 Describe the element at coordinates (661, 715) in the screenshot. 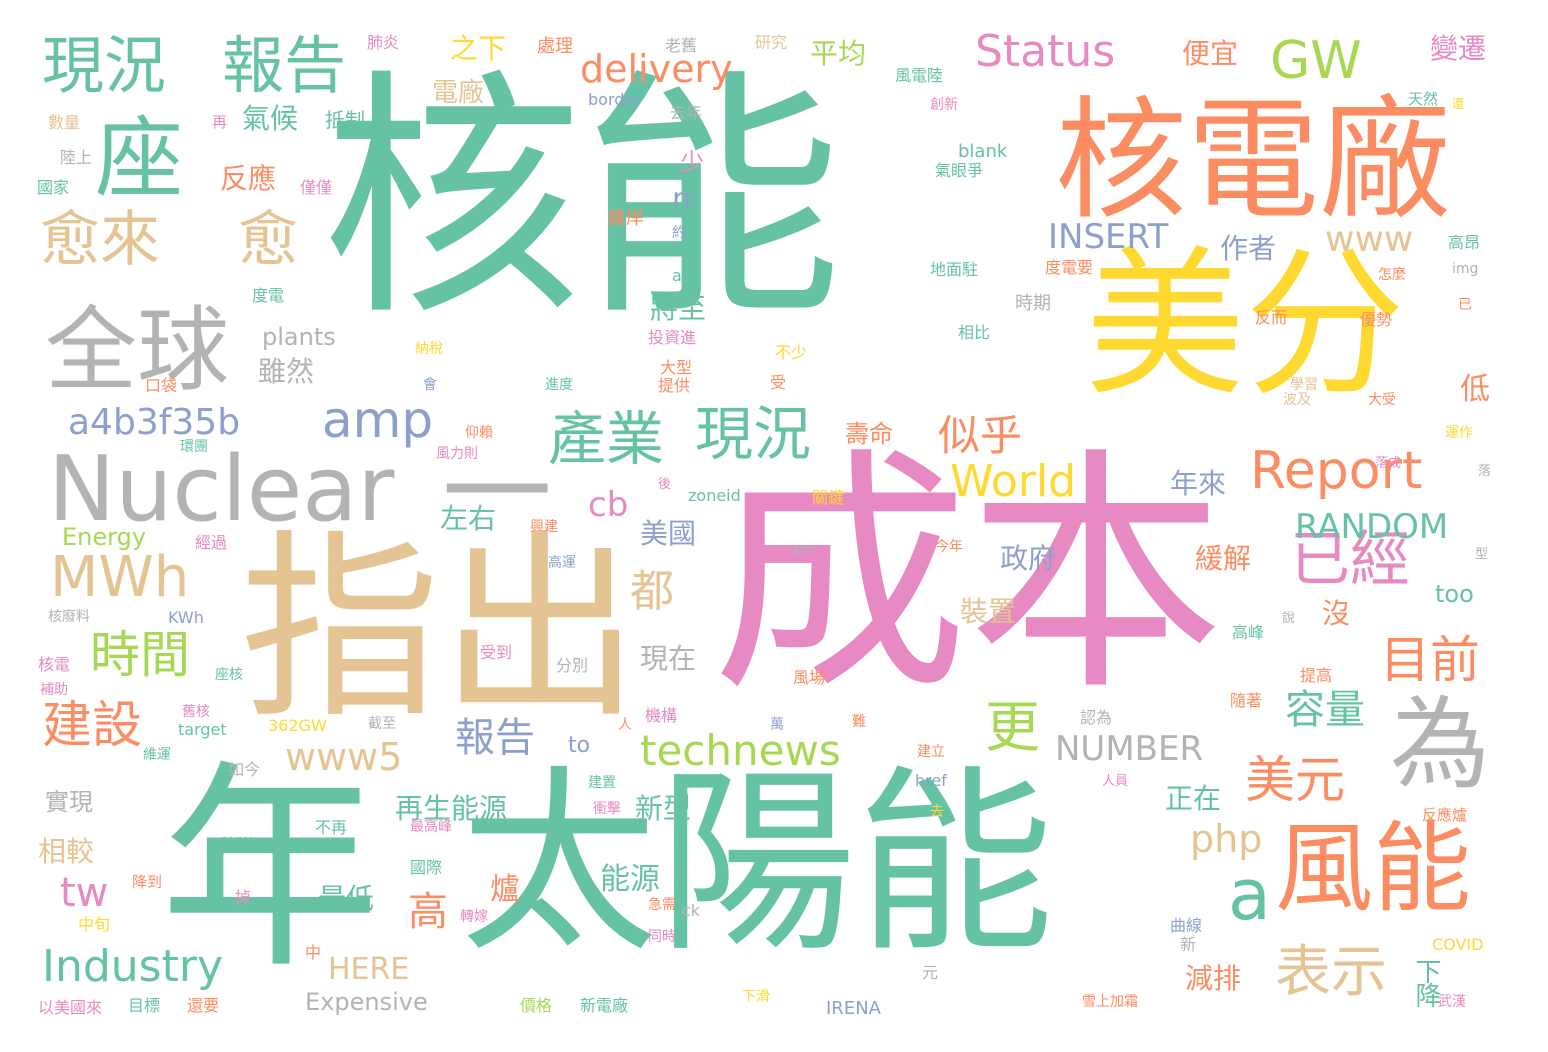

I see `cloud-word-151: 機構` at that location.